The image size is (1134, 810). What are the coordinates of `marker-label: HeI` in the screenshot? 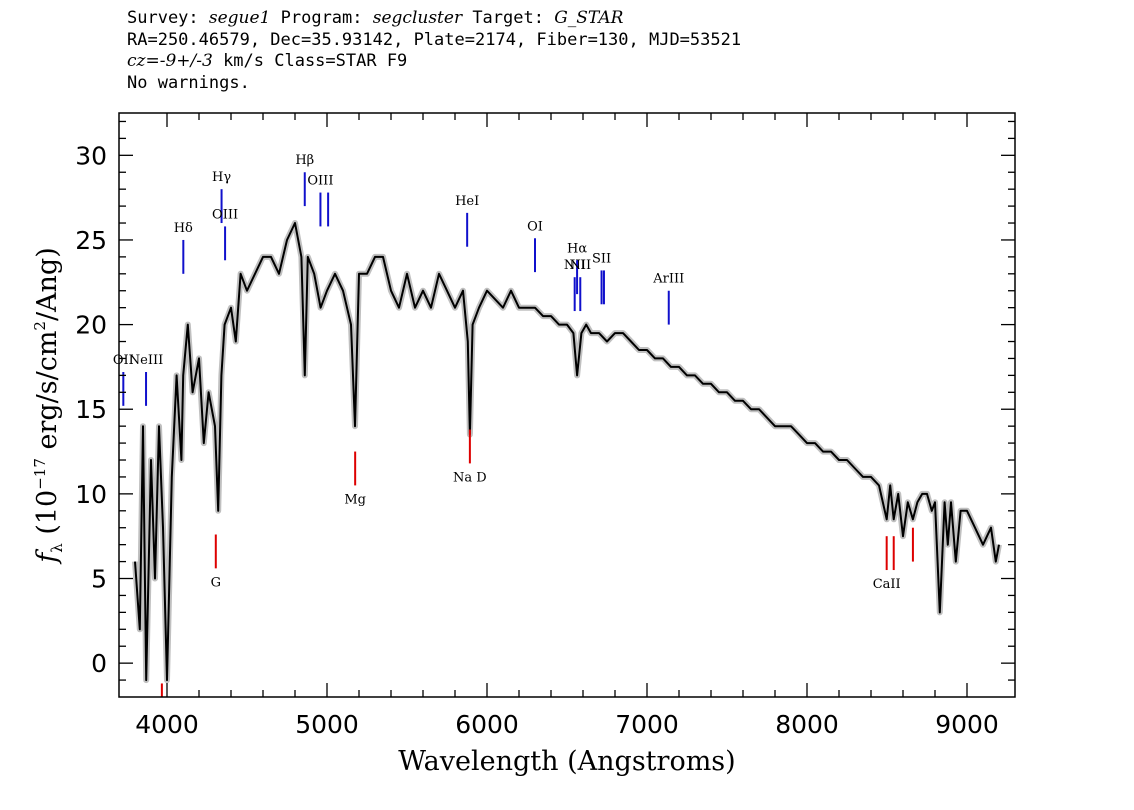 It's located at (467, 201).